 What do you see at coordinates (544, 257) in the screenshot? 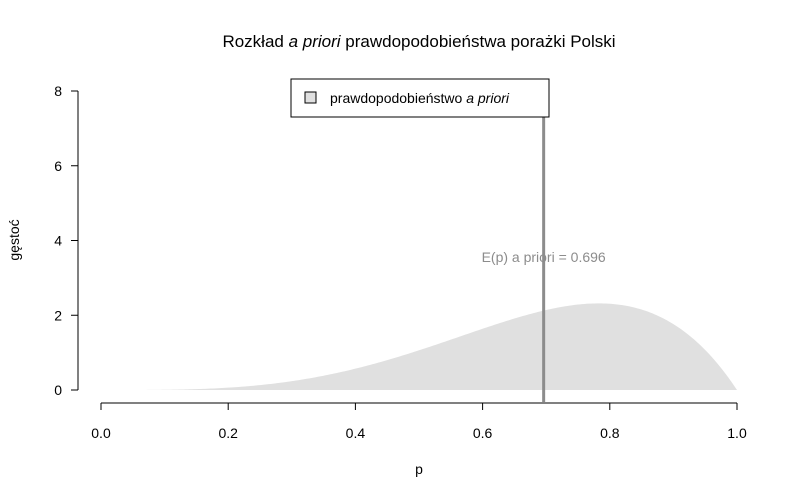
I see `mean-annotation: E(p) a priori = 0.696` at bounding box center [544, 257].